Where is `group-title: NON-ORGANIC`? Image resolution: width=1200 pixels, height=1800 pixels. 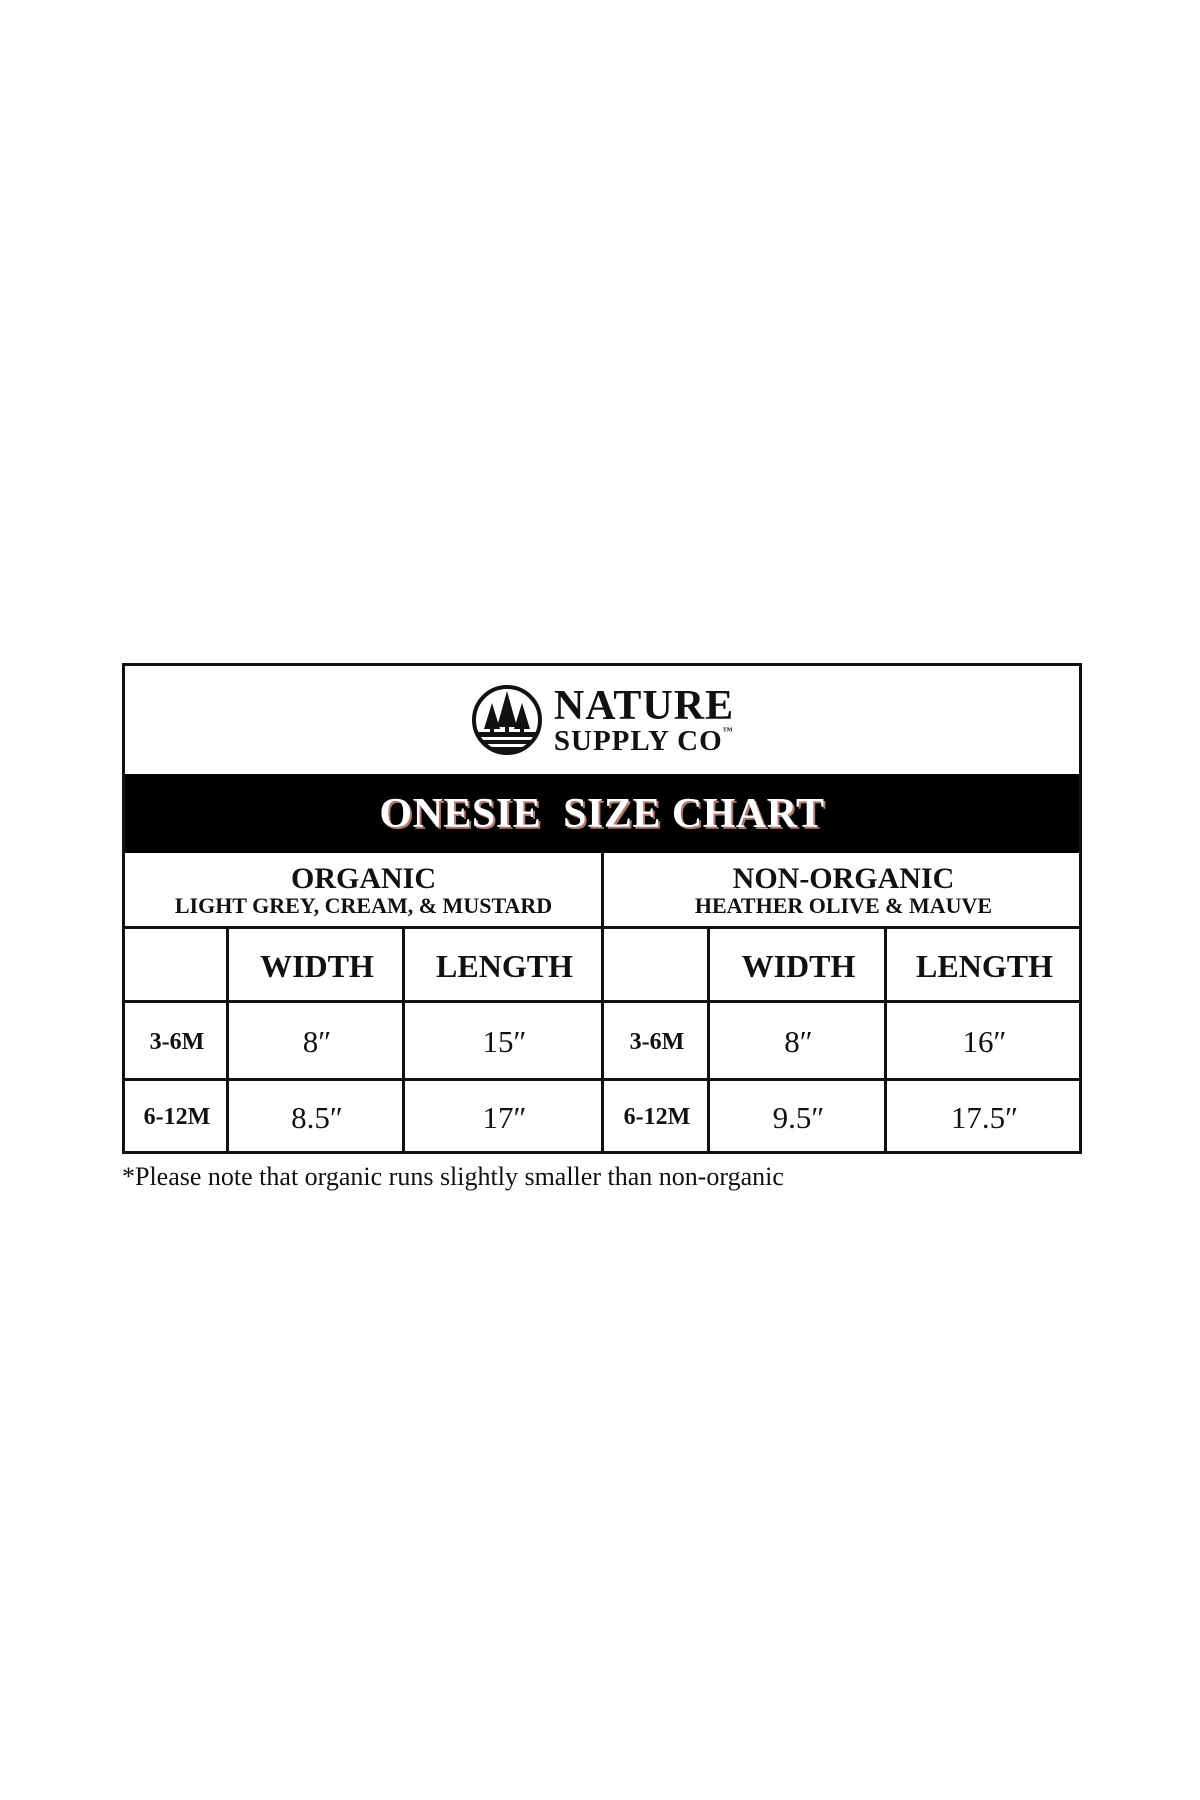
group-title: NON-ORGANIC is located at coordinates (843, 878).